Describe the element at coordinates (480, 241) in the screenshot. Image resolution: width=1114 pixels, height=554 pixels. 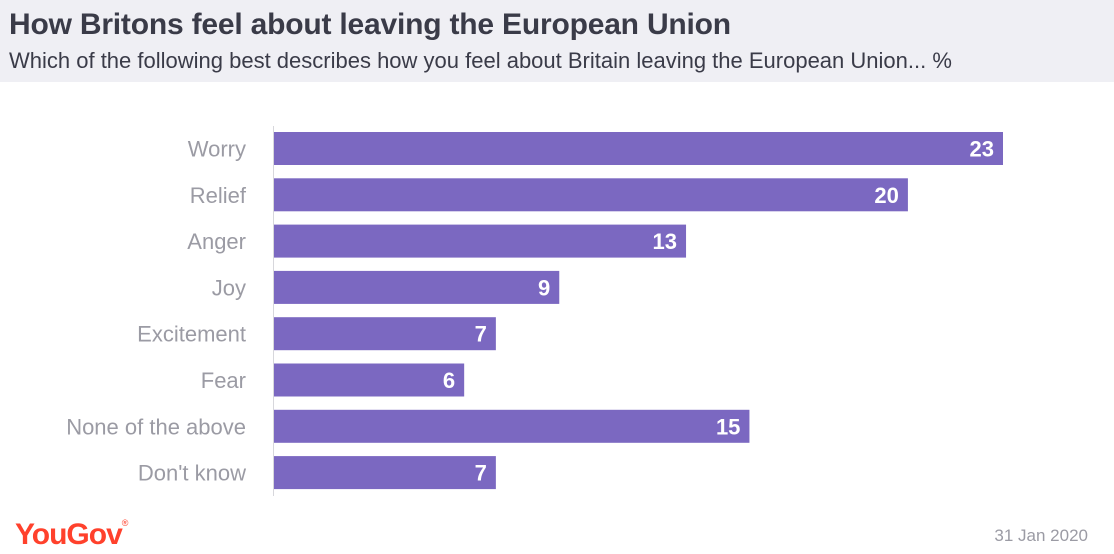
I see `bar-anger` at that location.